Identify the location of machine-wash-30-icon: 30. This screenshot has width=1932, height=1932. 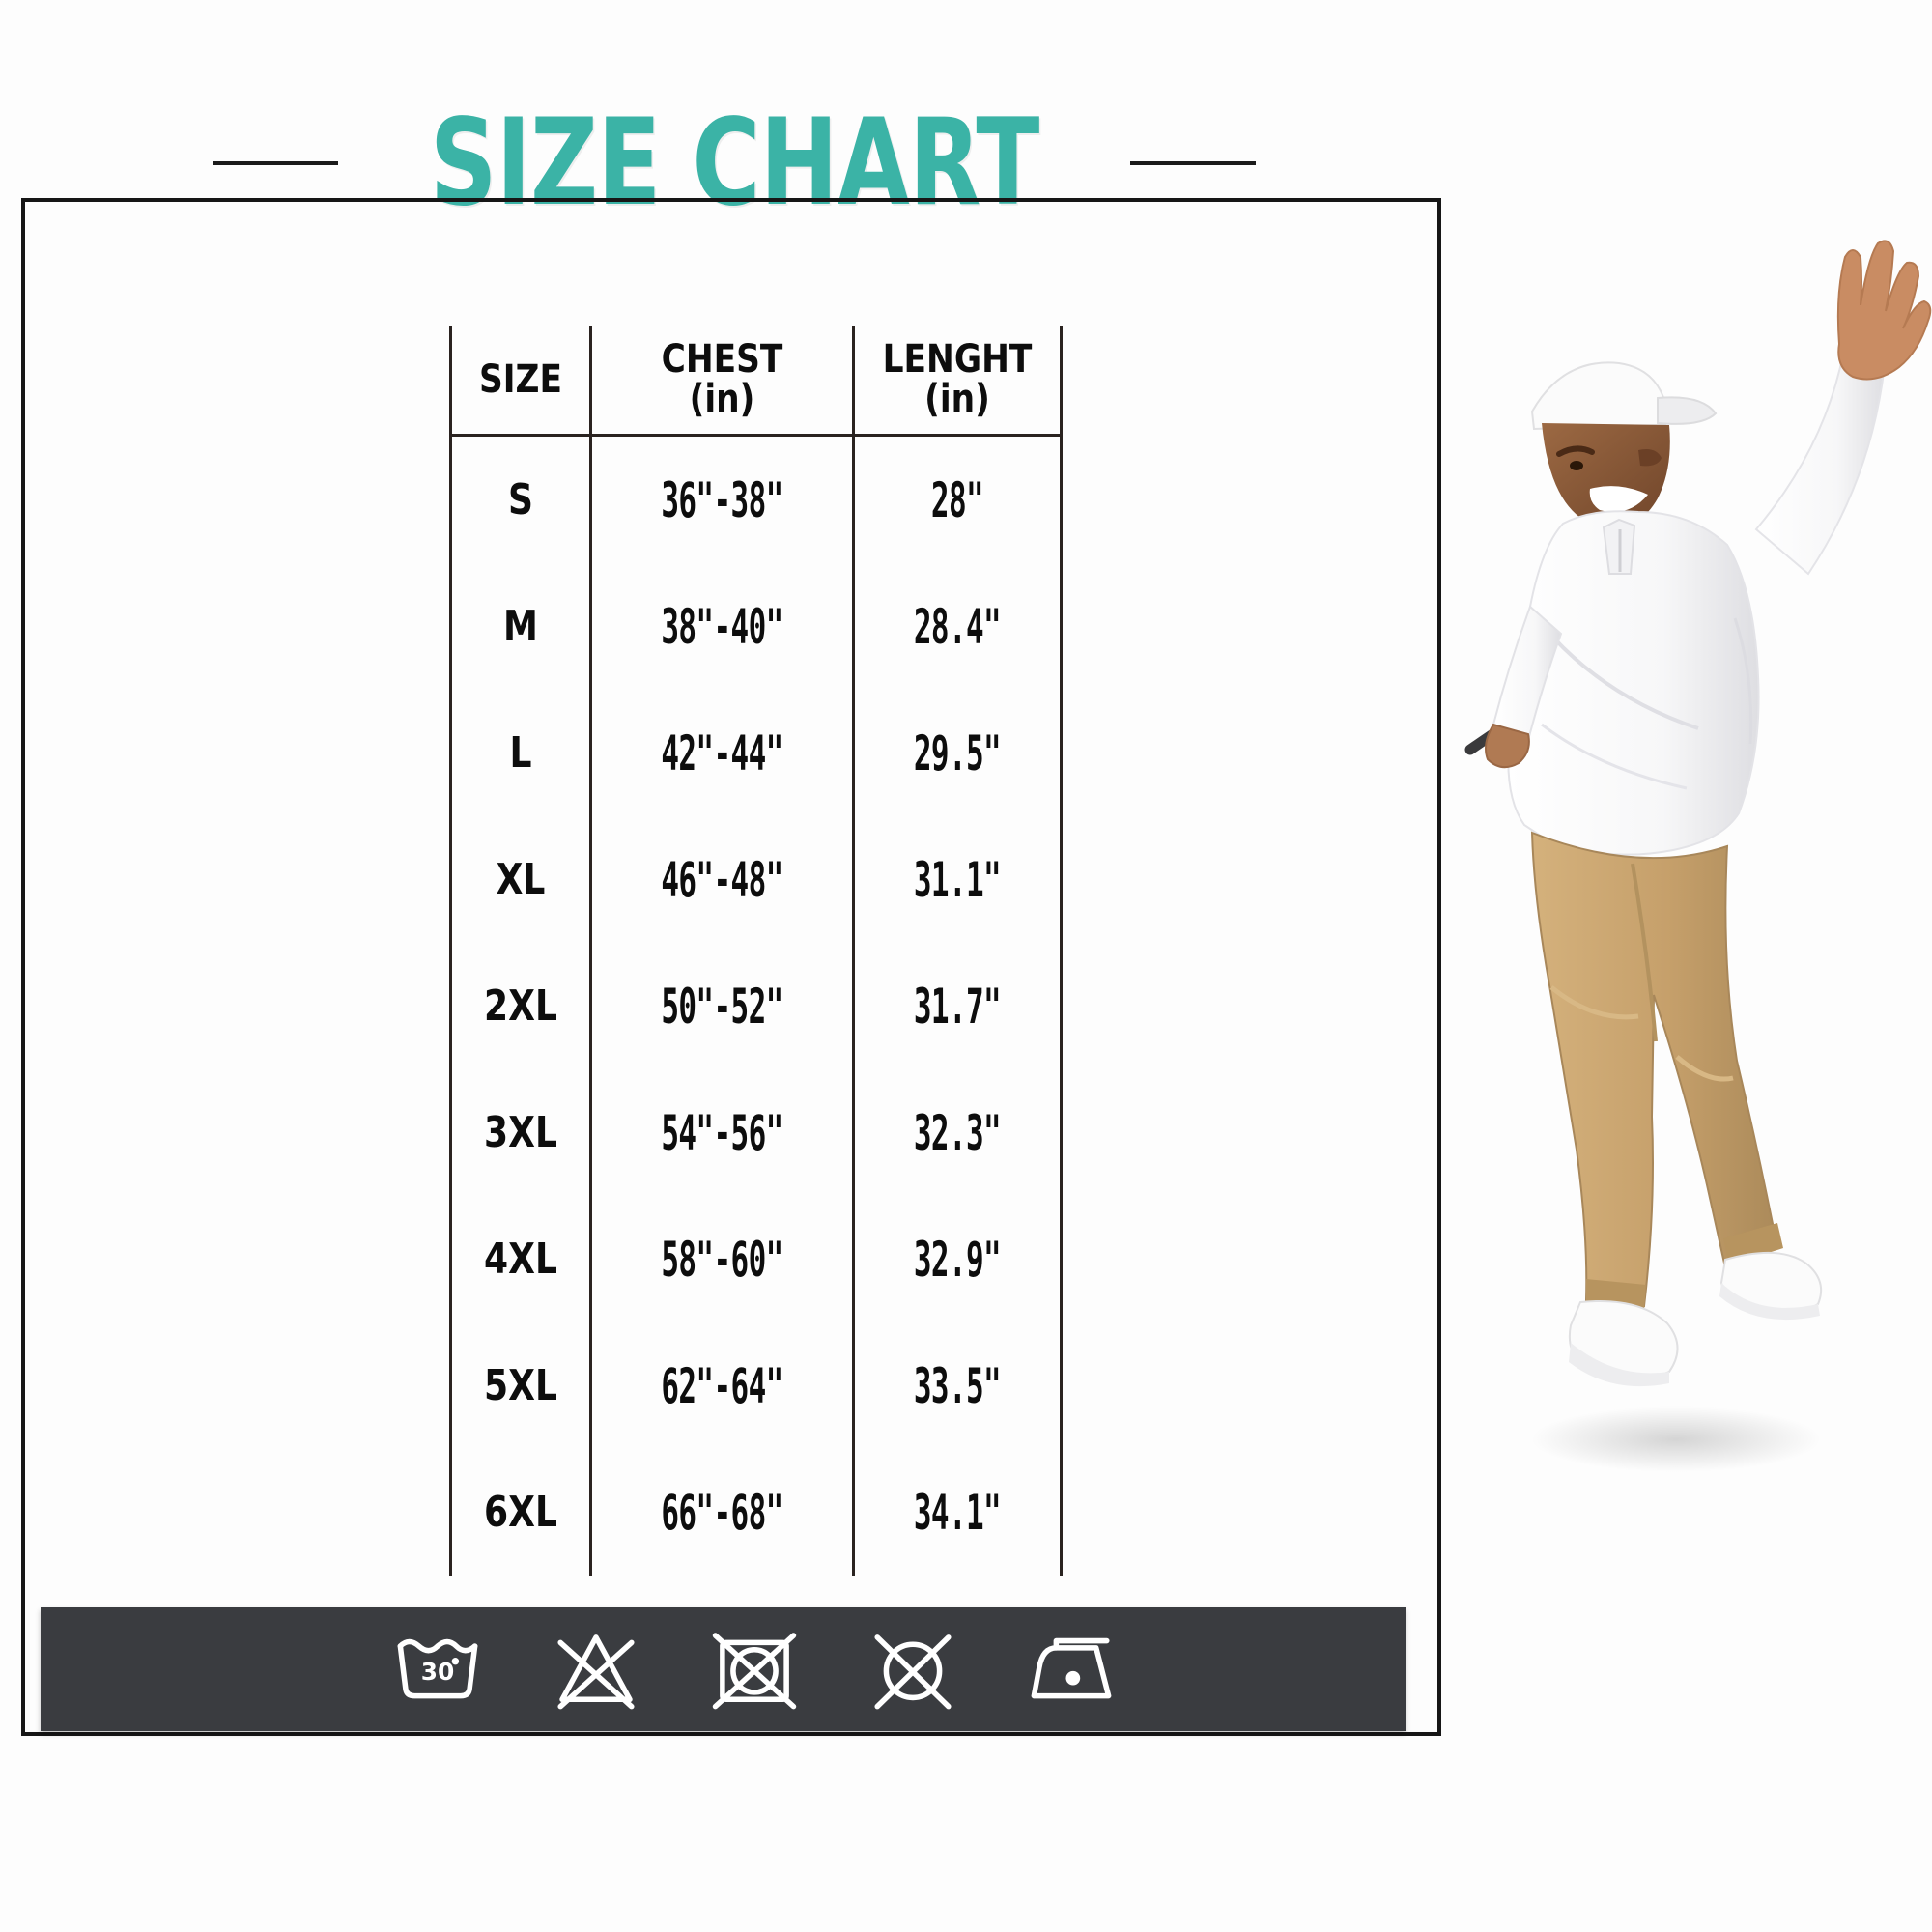
(437, 1669).